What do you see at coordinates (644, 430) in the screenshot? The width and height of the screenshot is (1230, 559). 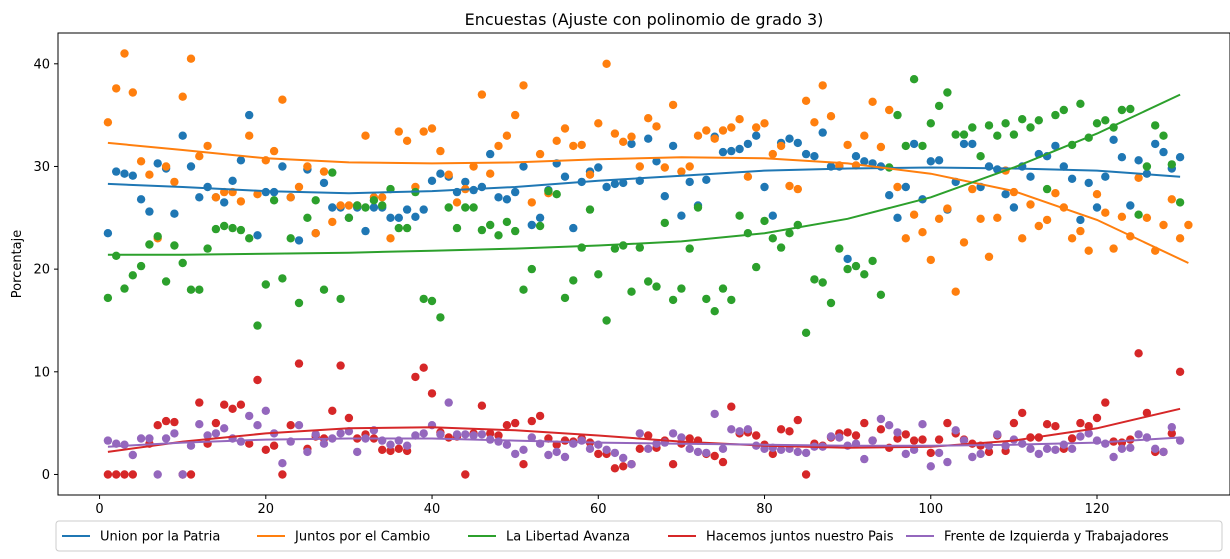 I see `series-3-fit-line` at bounding box center [644, 430].